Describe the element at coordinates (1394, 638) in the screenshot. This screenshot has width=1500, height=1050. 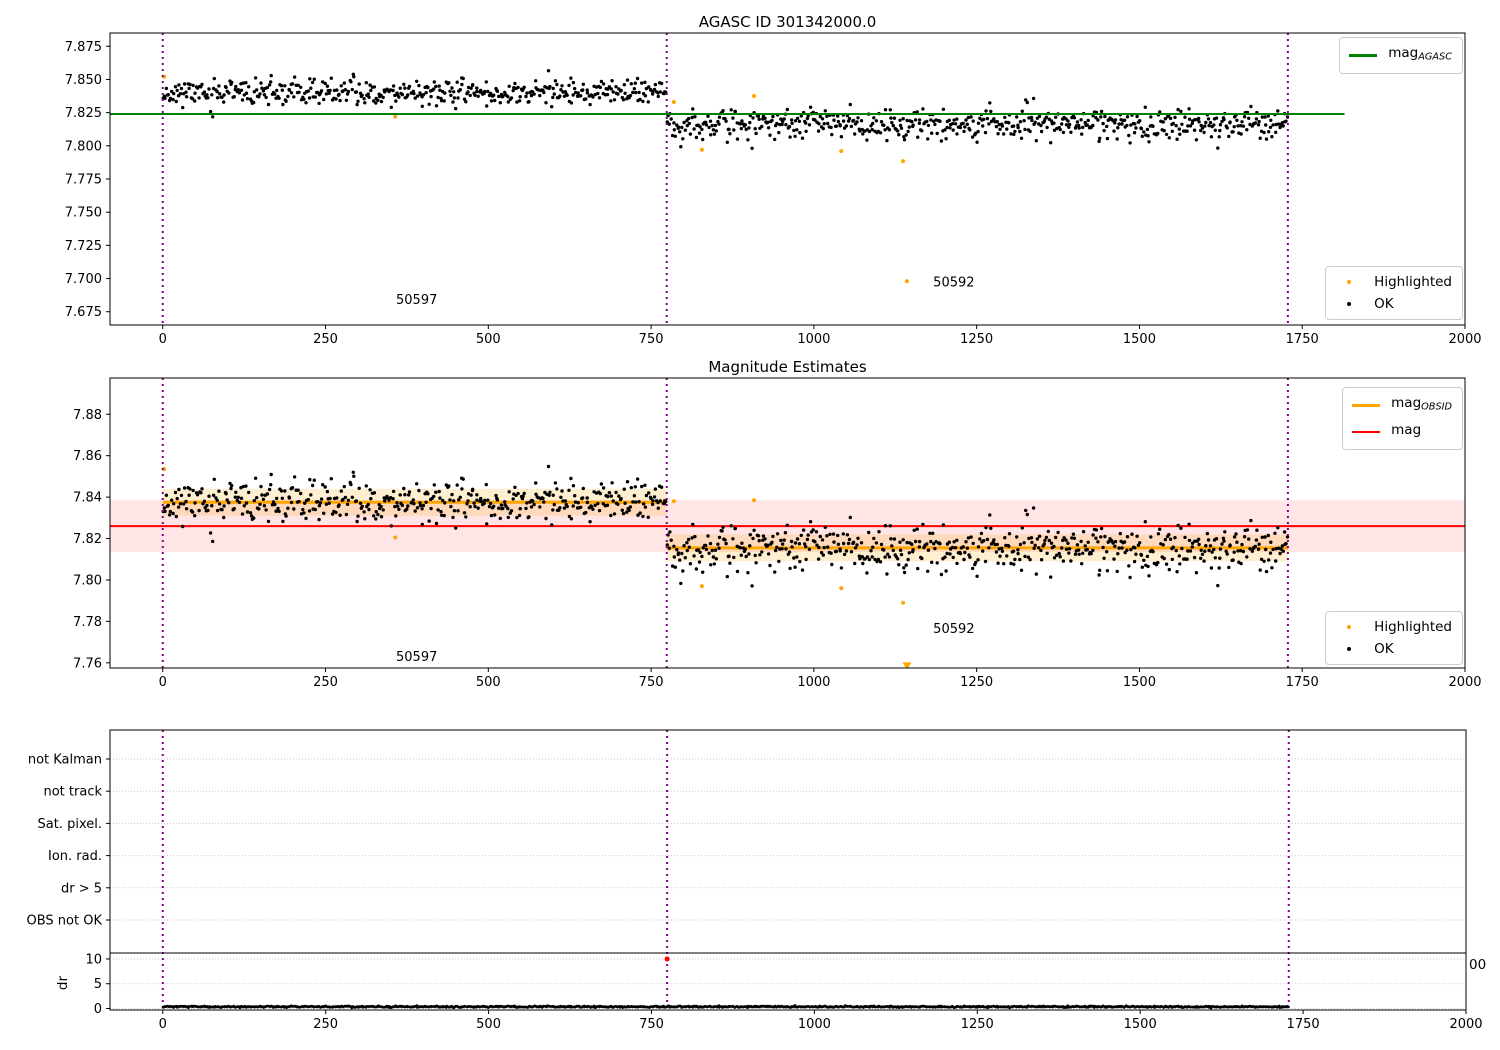
I see `legend-middle-points: Highlighted OK` at that location.